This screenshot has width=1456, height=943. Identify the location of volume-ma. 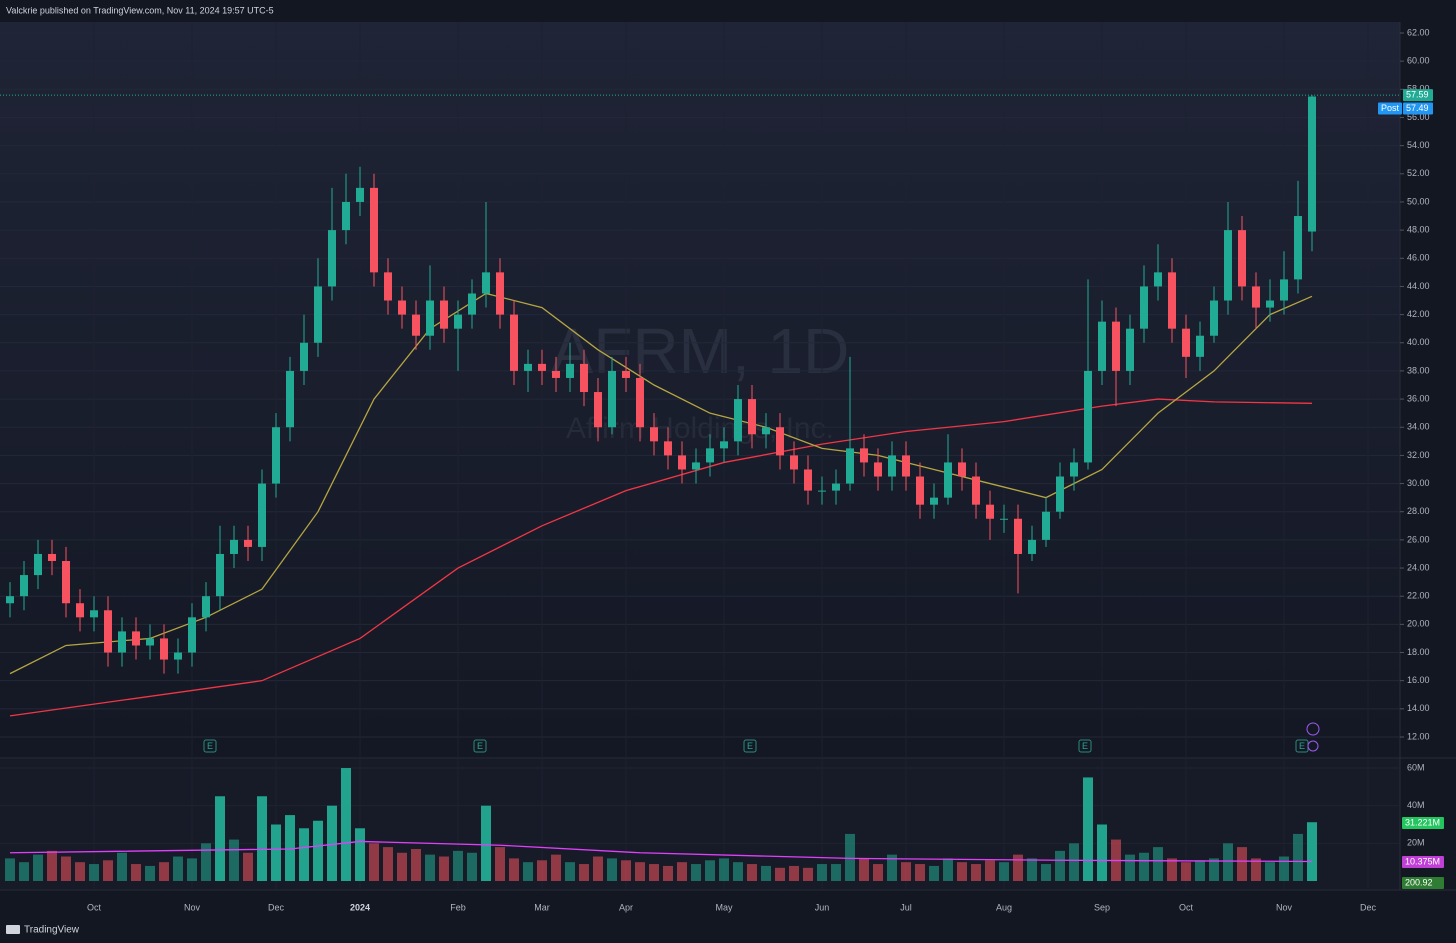
(661, 851).